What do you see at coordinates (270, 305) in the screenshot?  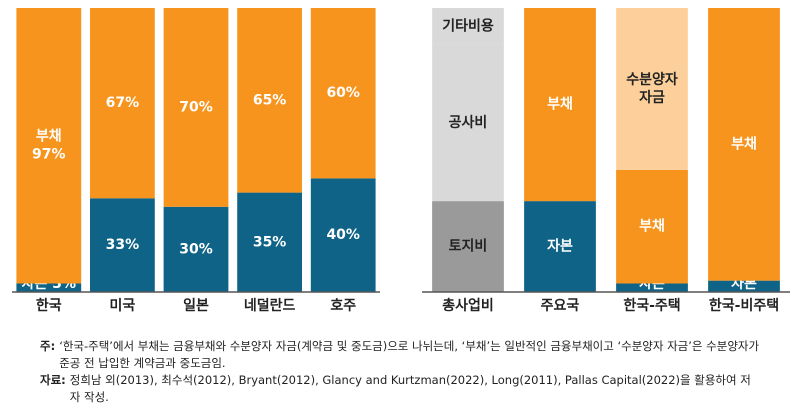 I see `x-tick-label: 네덜란드` at bounding box center [270, 305].